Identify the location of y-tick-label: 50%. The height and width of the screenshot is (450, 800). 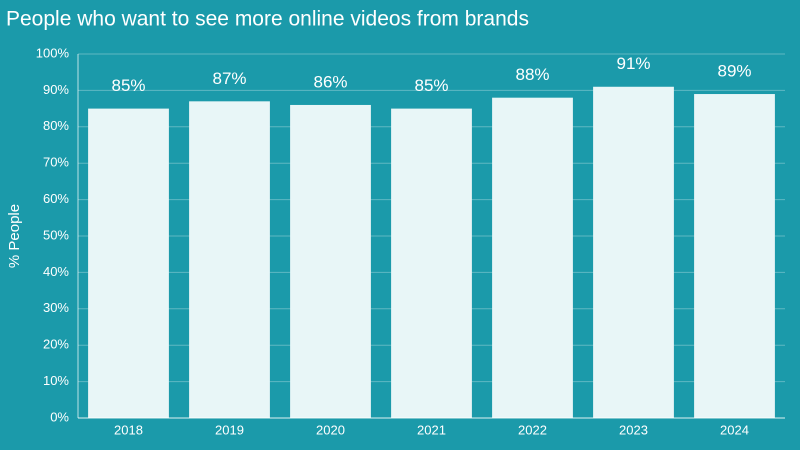
(56, 234).